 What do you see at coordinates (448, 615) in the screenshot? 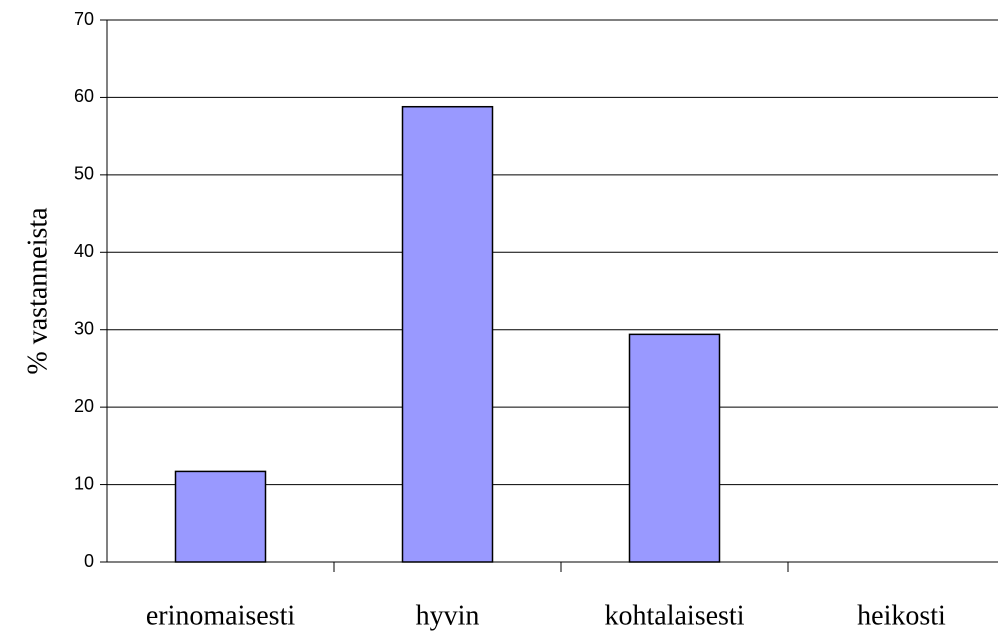
I see `x-tick-label: hyvin` at bounding box center [448, 615].